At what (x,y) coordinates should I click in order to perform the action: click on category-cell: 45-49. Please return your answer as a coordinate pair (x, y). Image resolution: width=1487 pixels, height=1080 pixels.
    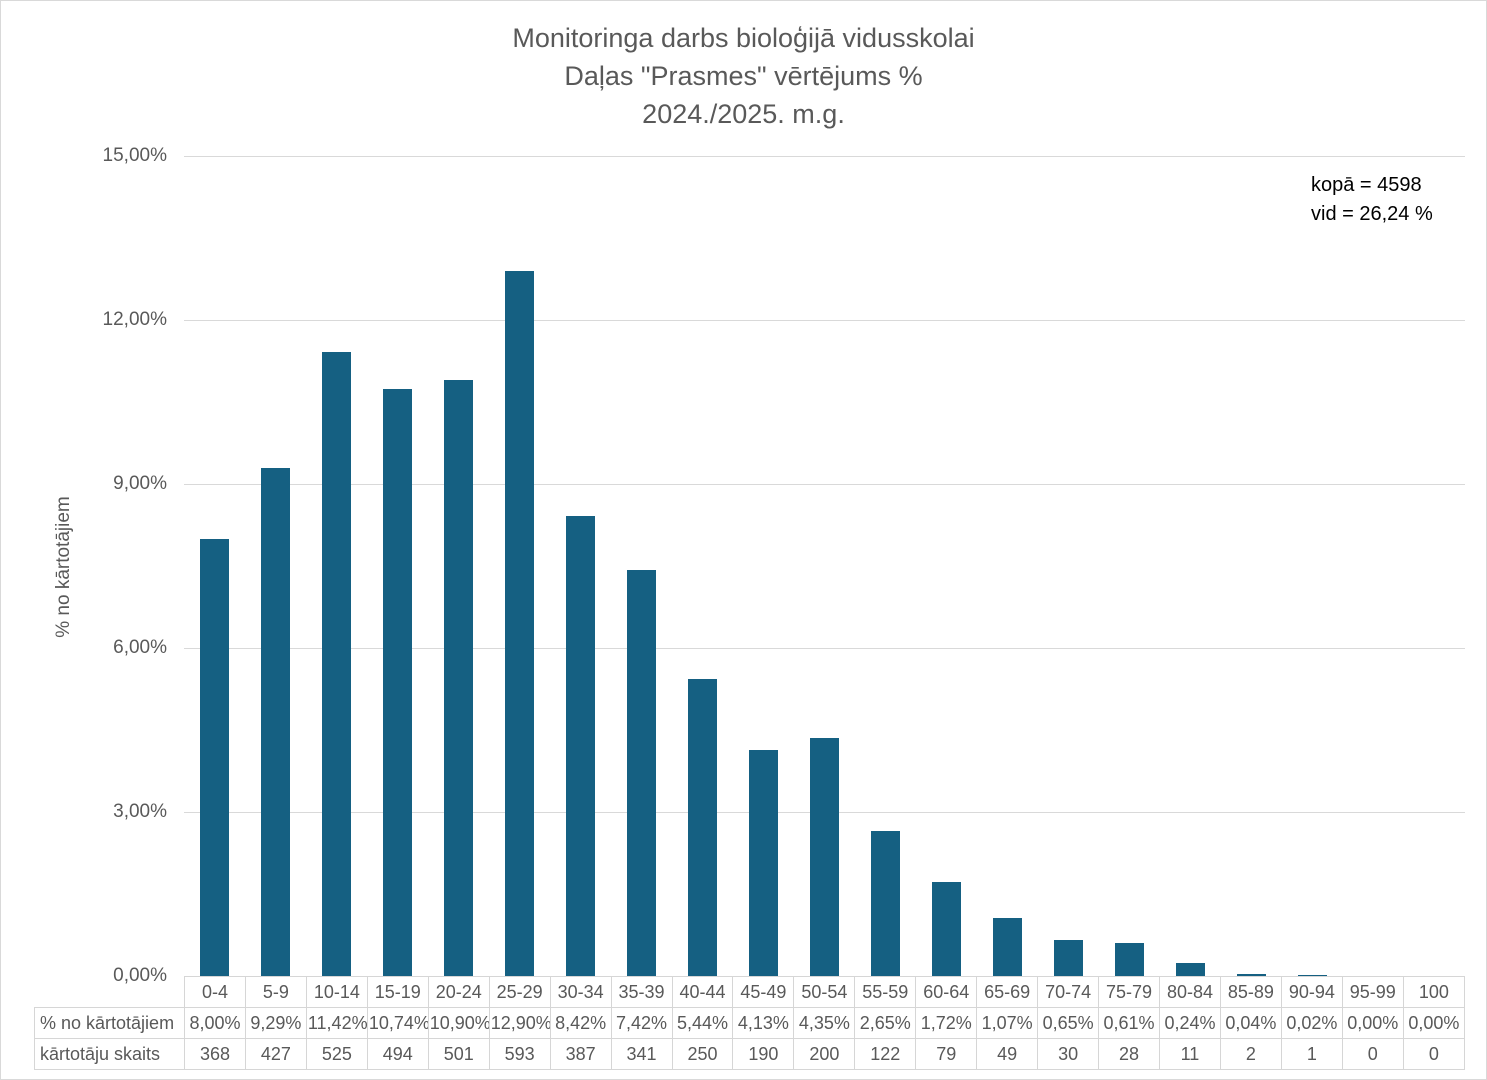
    Looking at the image, I should click on (763, 992).